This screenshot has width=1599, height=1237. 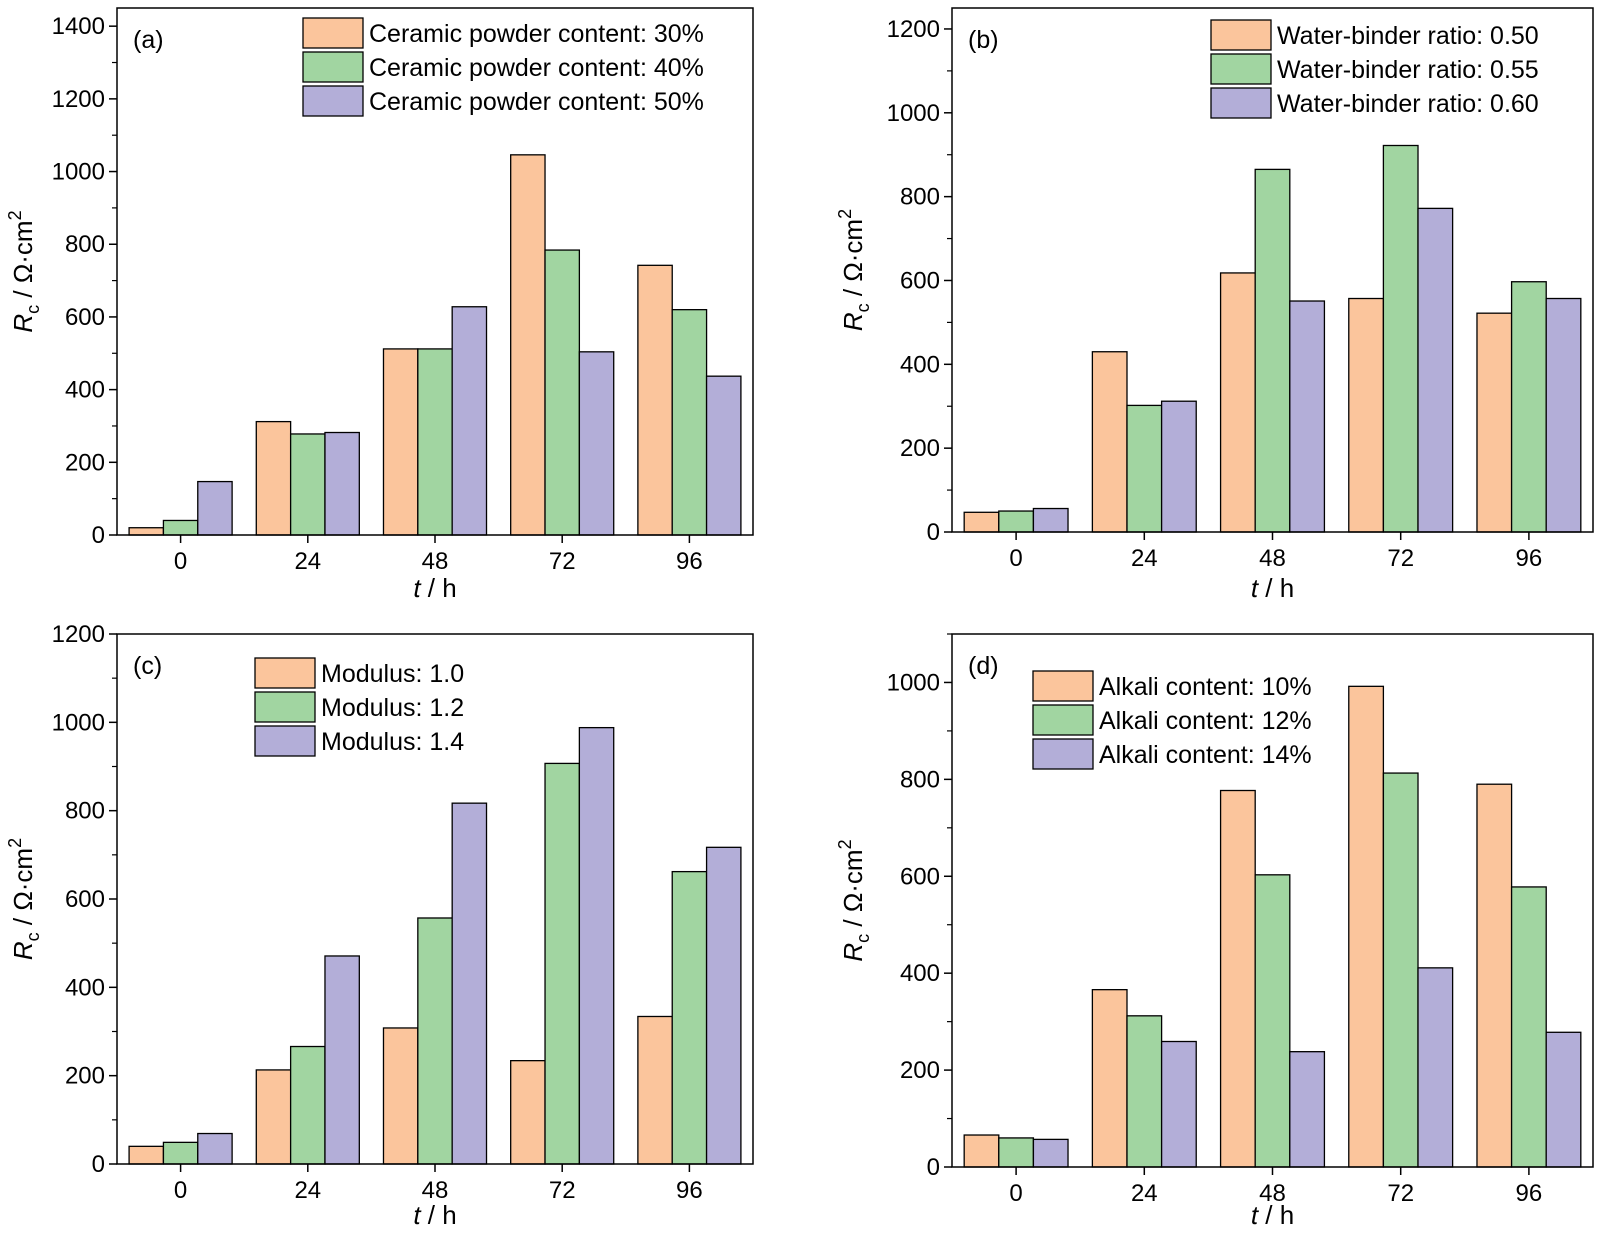 What do you see at coordinates (562, 1190) in the screenshot?
I see `x-tick-label-3-4: 72` at bounding box center [562, 1190].